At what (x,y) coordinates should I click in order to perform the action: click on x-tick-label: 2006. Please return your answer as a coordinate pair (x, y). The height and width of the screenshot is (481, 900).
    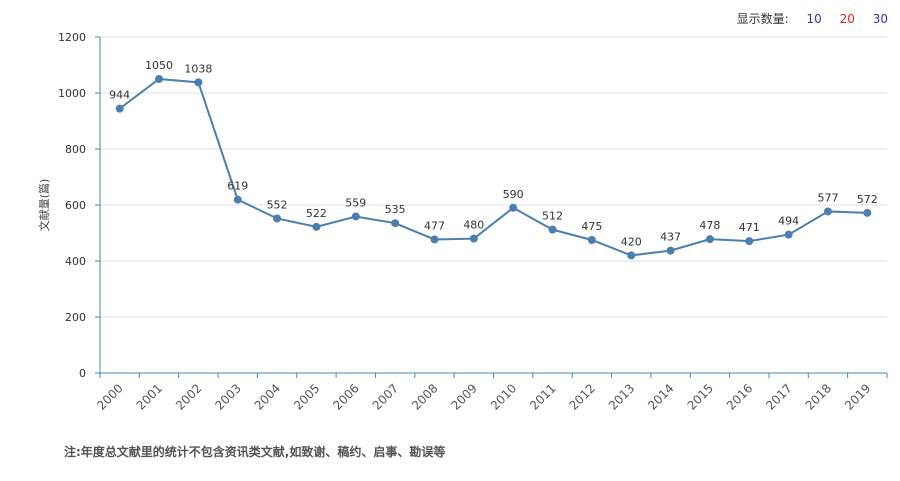
    Looking at the image, I should click on (345, 396).